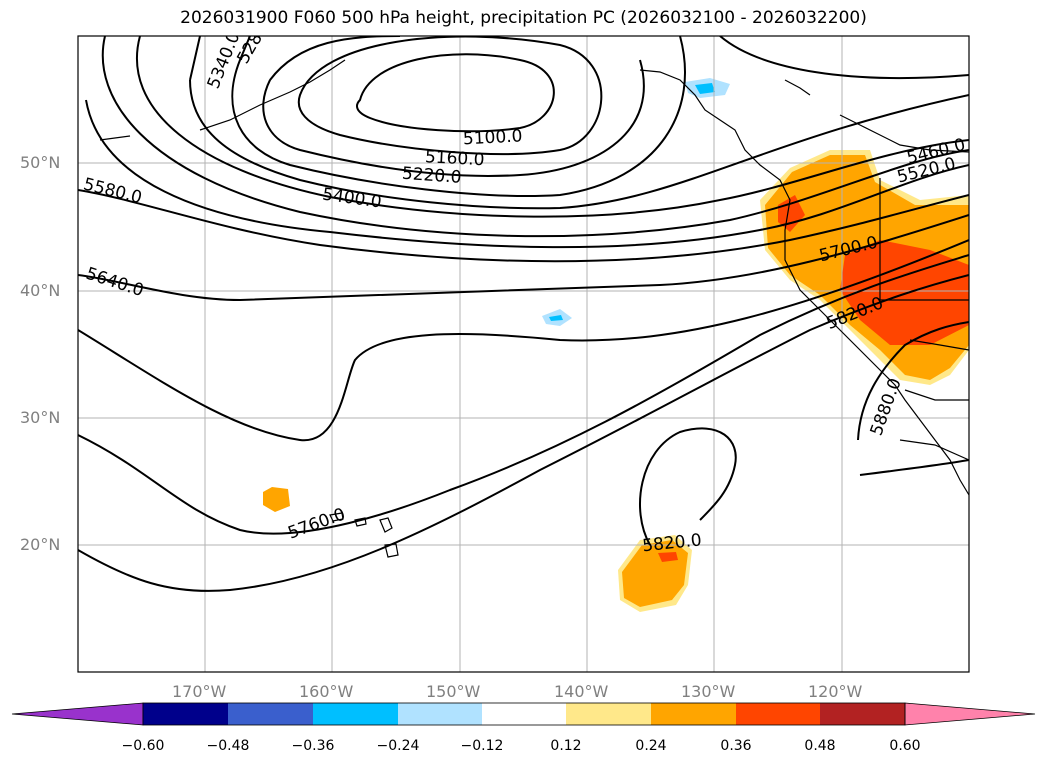 The height and width of the screenshot is (765, 1047). Describe the element at coordinates (40, 162) in the screenshot. I see `lat-label-50n: 50°N` at that location.